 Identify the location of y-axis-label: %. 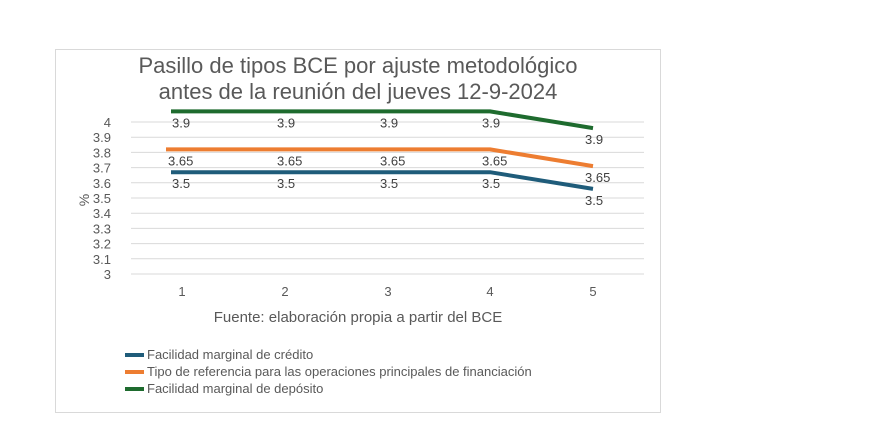
(84, 200).